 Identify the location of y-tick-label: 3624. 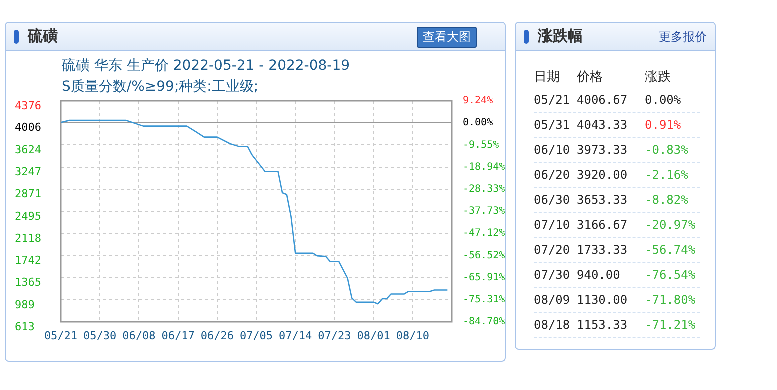
(28, 150).